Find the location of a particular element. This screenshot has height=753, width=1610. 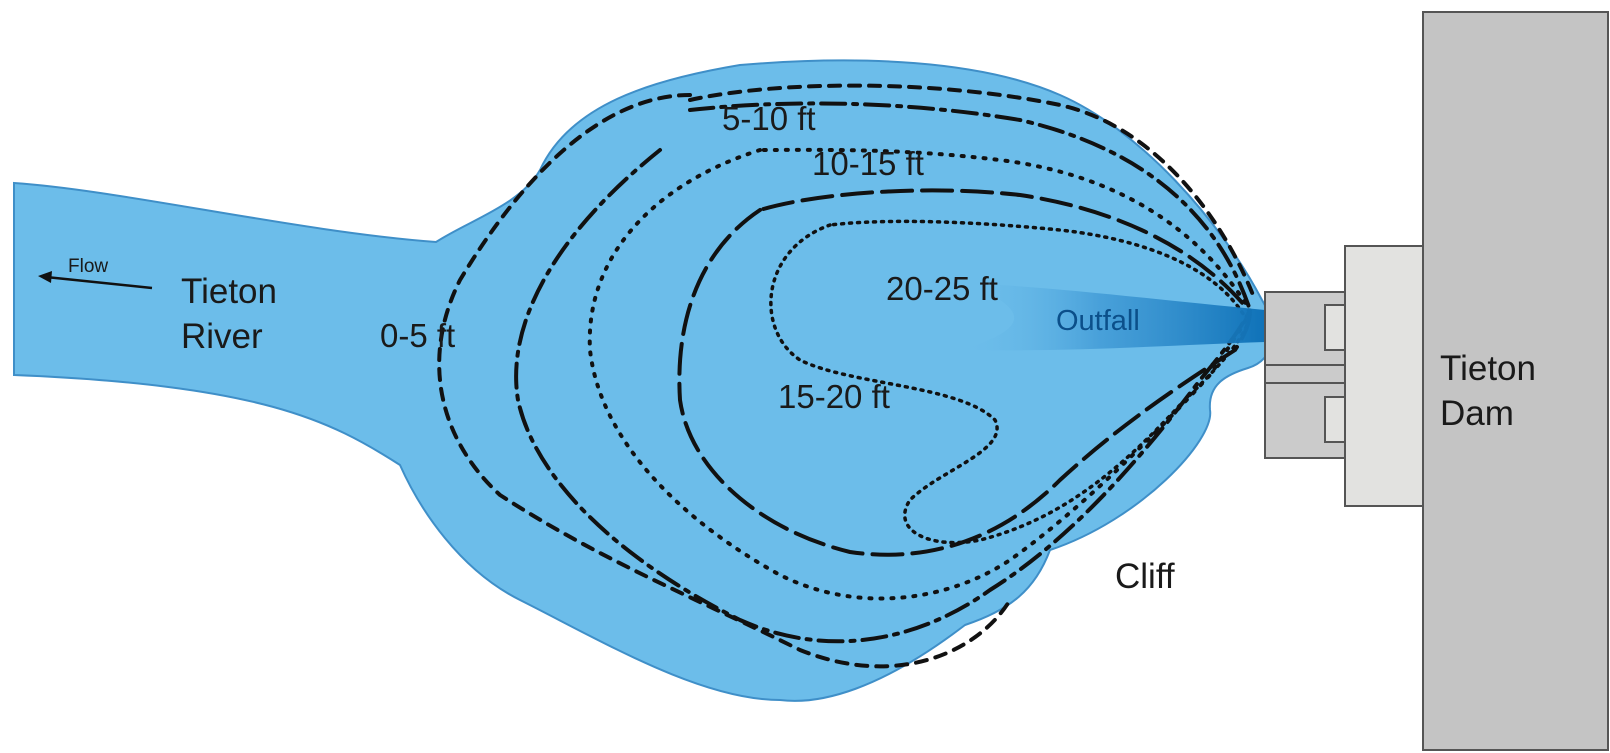

contour-label-5-10: 5-10 ft is located at coordinates (769, 118).